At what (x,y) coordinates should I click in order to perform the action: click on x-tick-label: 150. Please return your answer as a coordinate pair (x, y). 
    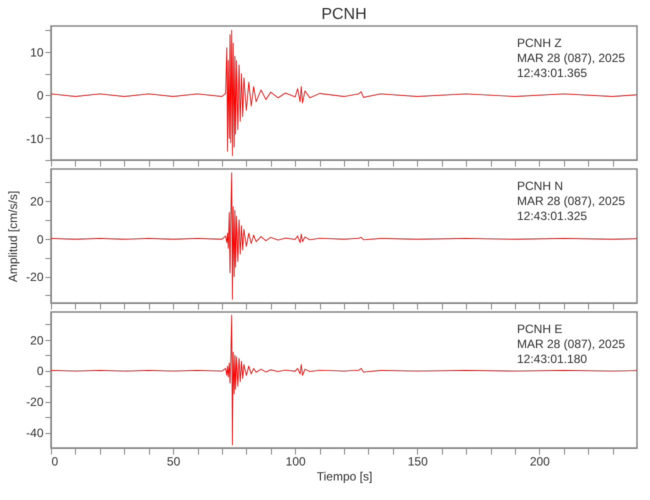
    Looking at the image, I should click on (418, 461).